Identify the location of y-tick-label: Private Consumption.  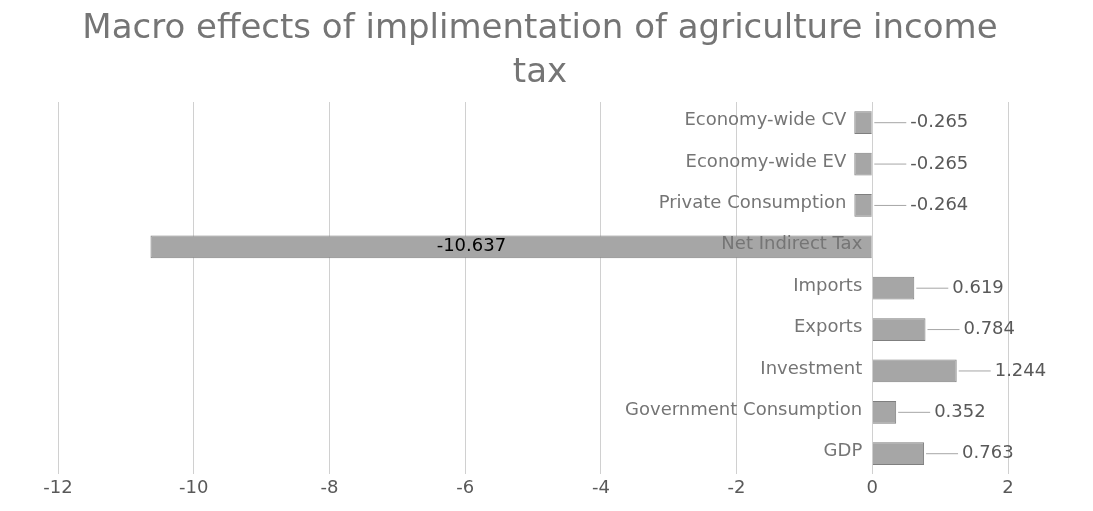
(752, 202).